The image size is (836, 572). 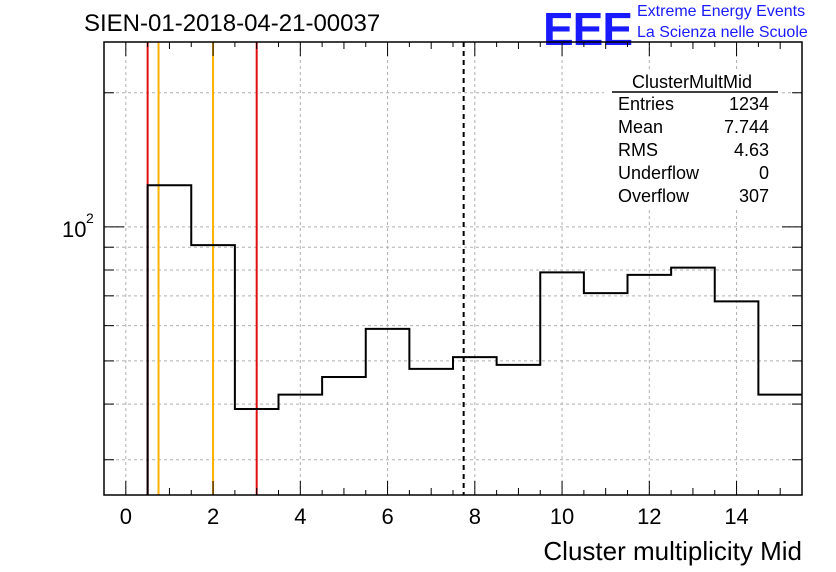 I want to click on chart-title: SIEN-01-2018-04-21-00037, so click(x=232, y=23).